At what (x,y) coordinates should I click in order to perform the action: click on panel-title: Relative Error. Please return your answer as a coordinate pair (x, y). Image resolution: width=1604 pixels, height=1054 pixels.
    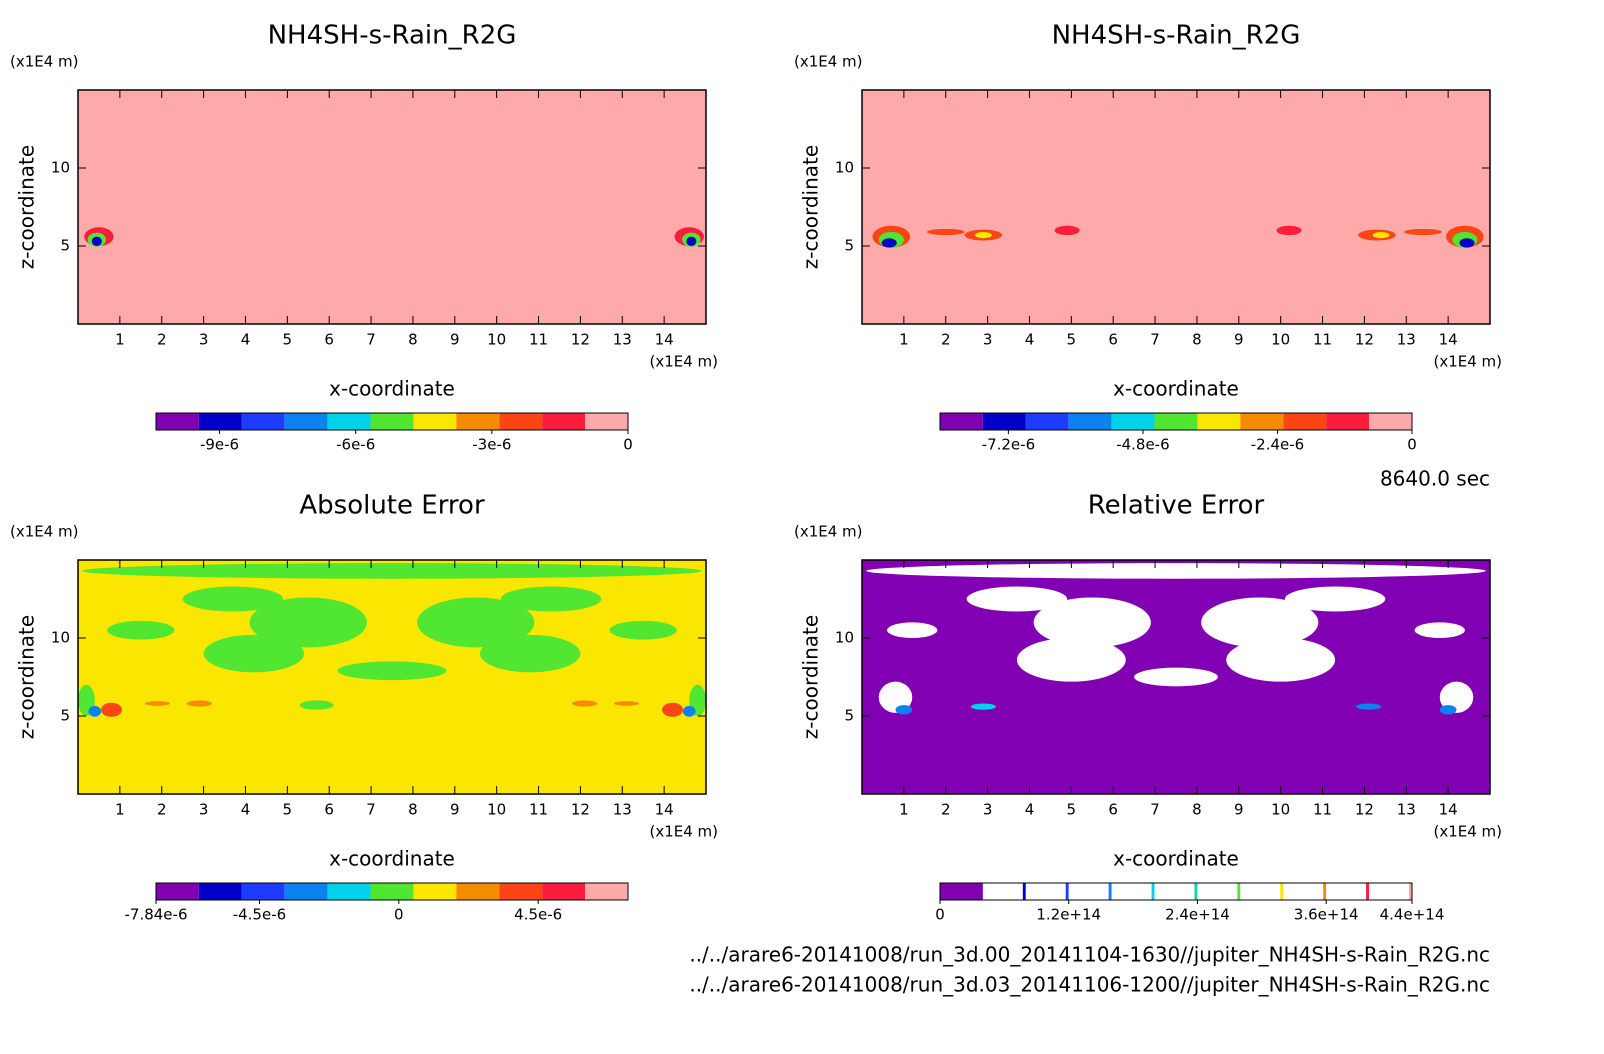
    Looking at the image, I should click on (1176, 506).